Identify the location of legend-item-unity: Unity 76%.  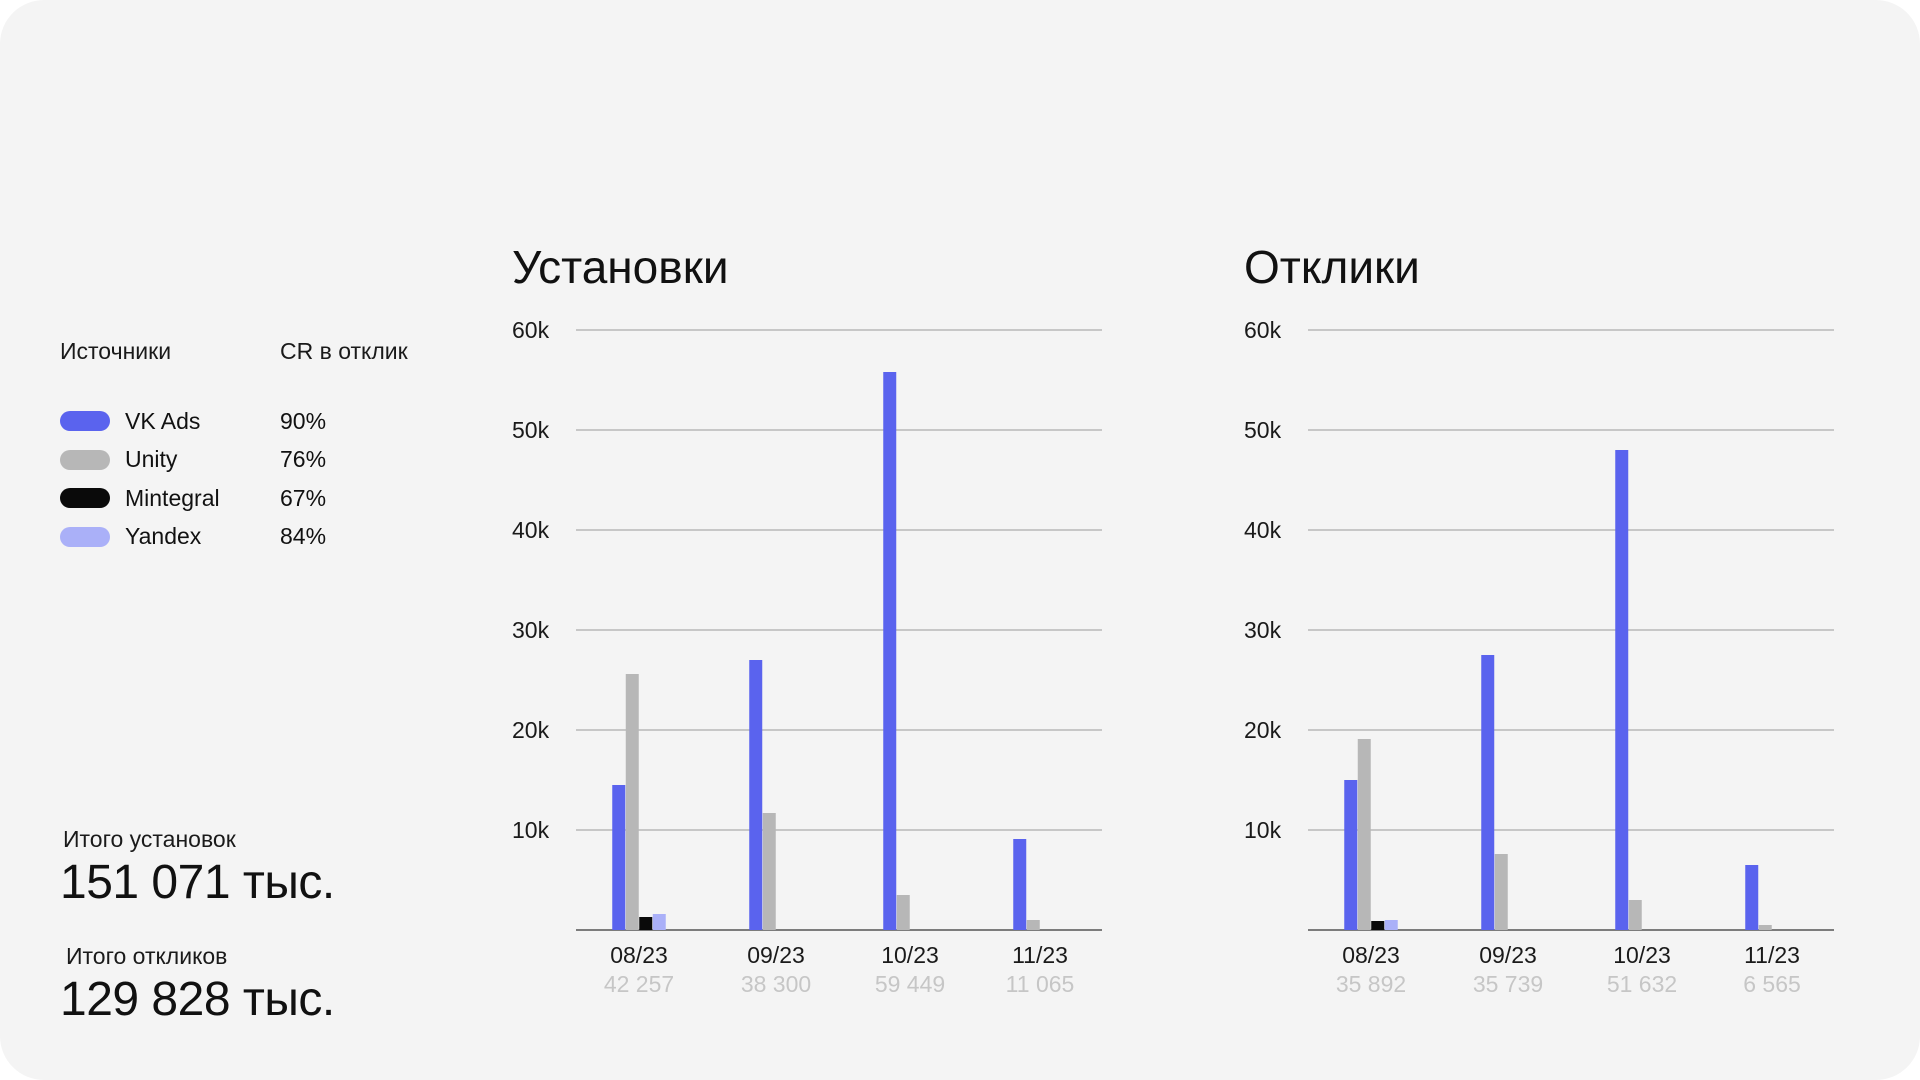
(250, 460).